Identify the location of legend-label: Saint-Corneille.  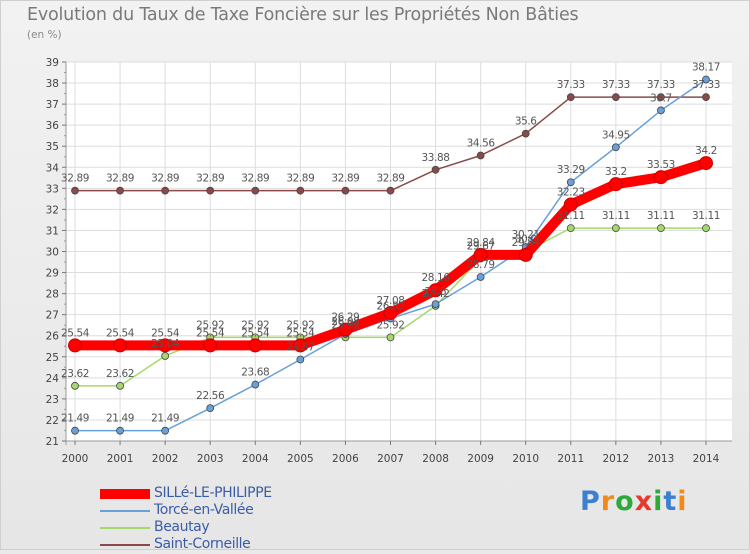
(202, 544).